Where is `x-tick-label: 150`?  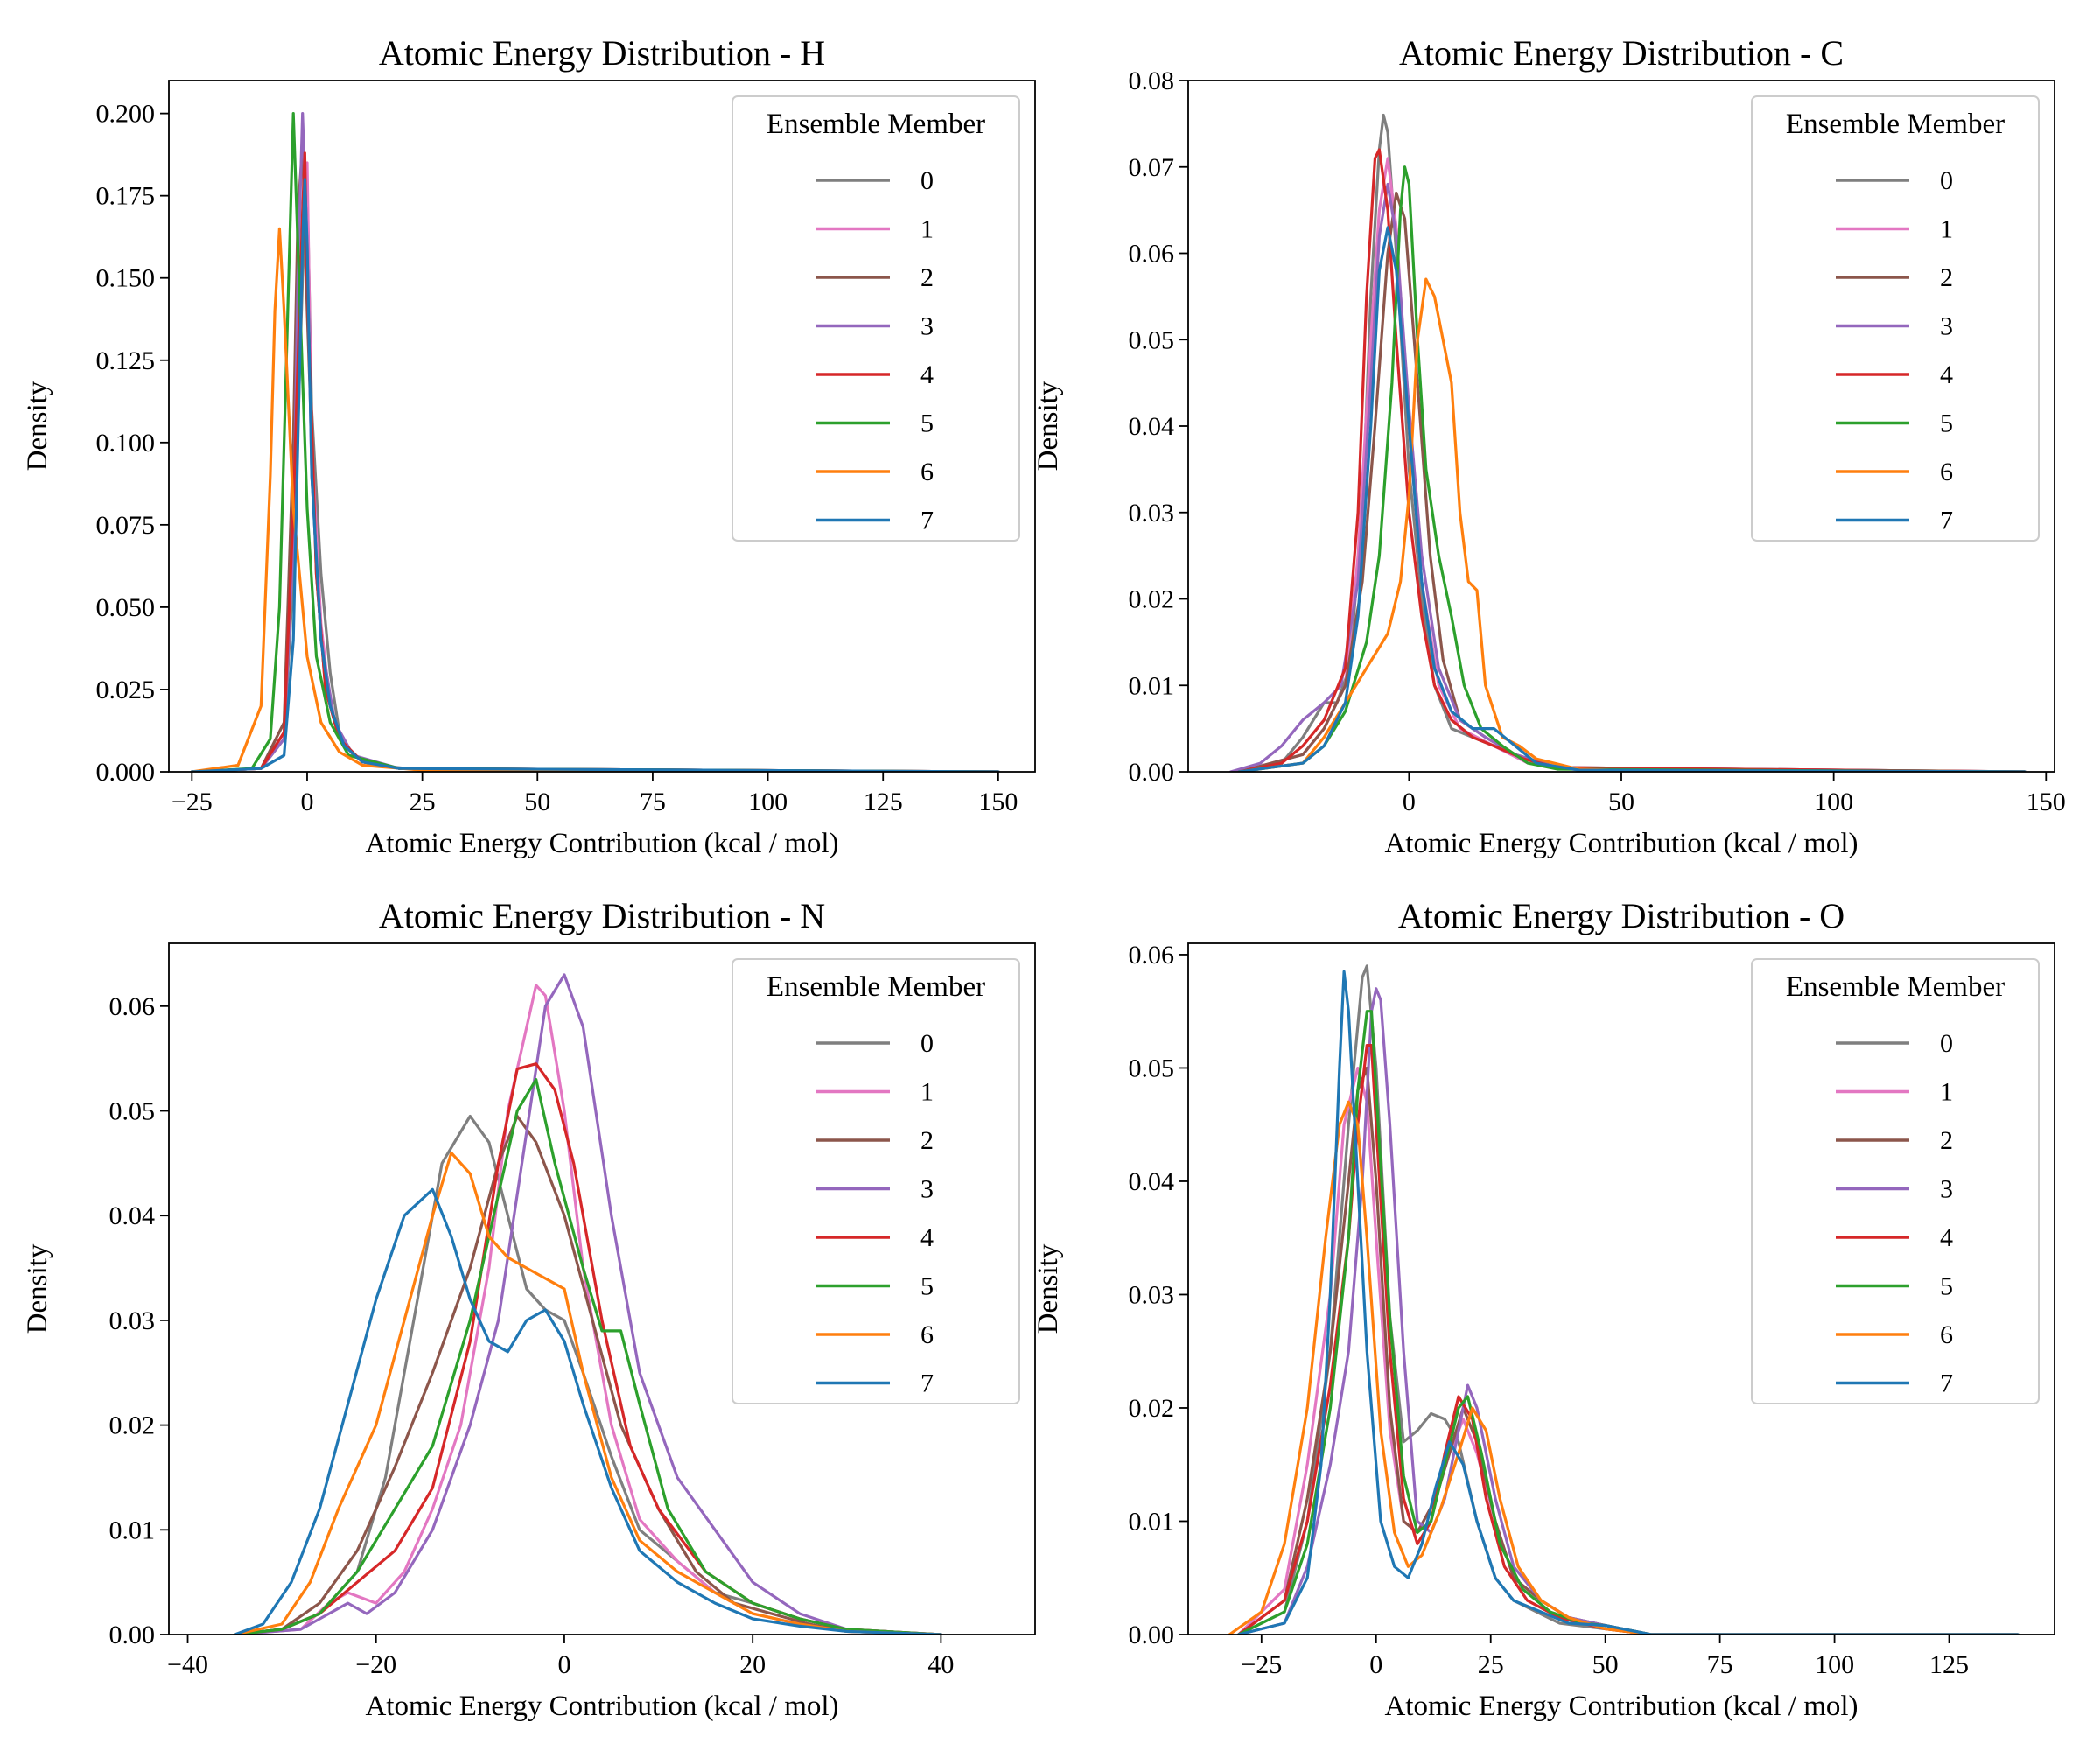 x-tick-label: 150 is located at coordinates (998, 802).